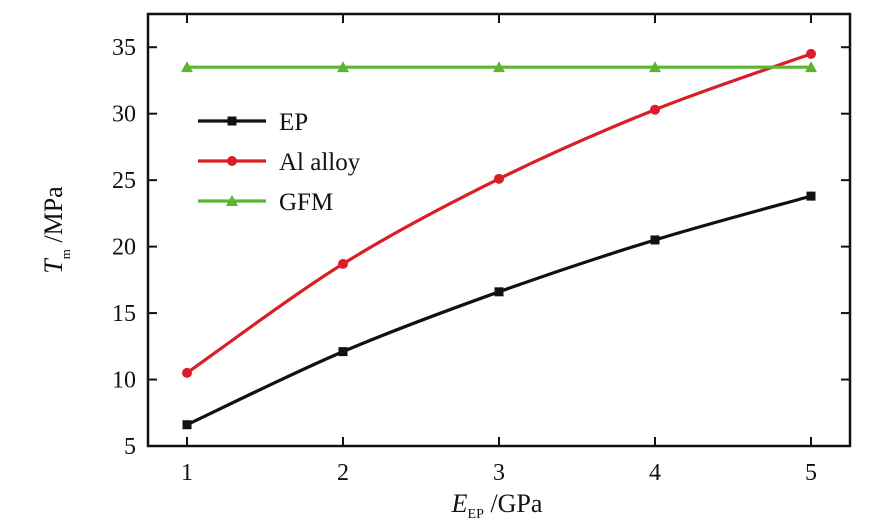 The height and width of the screenshot is (531, 886). What do you see at coordinates (232, 161) in the screenshot?
I see `legend-marker-al-alloy` at bounding box center [232, 161].